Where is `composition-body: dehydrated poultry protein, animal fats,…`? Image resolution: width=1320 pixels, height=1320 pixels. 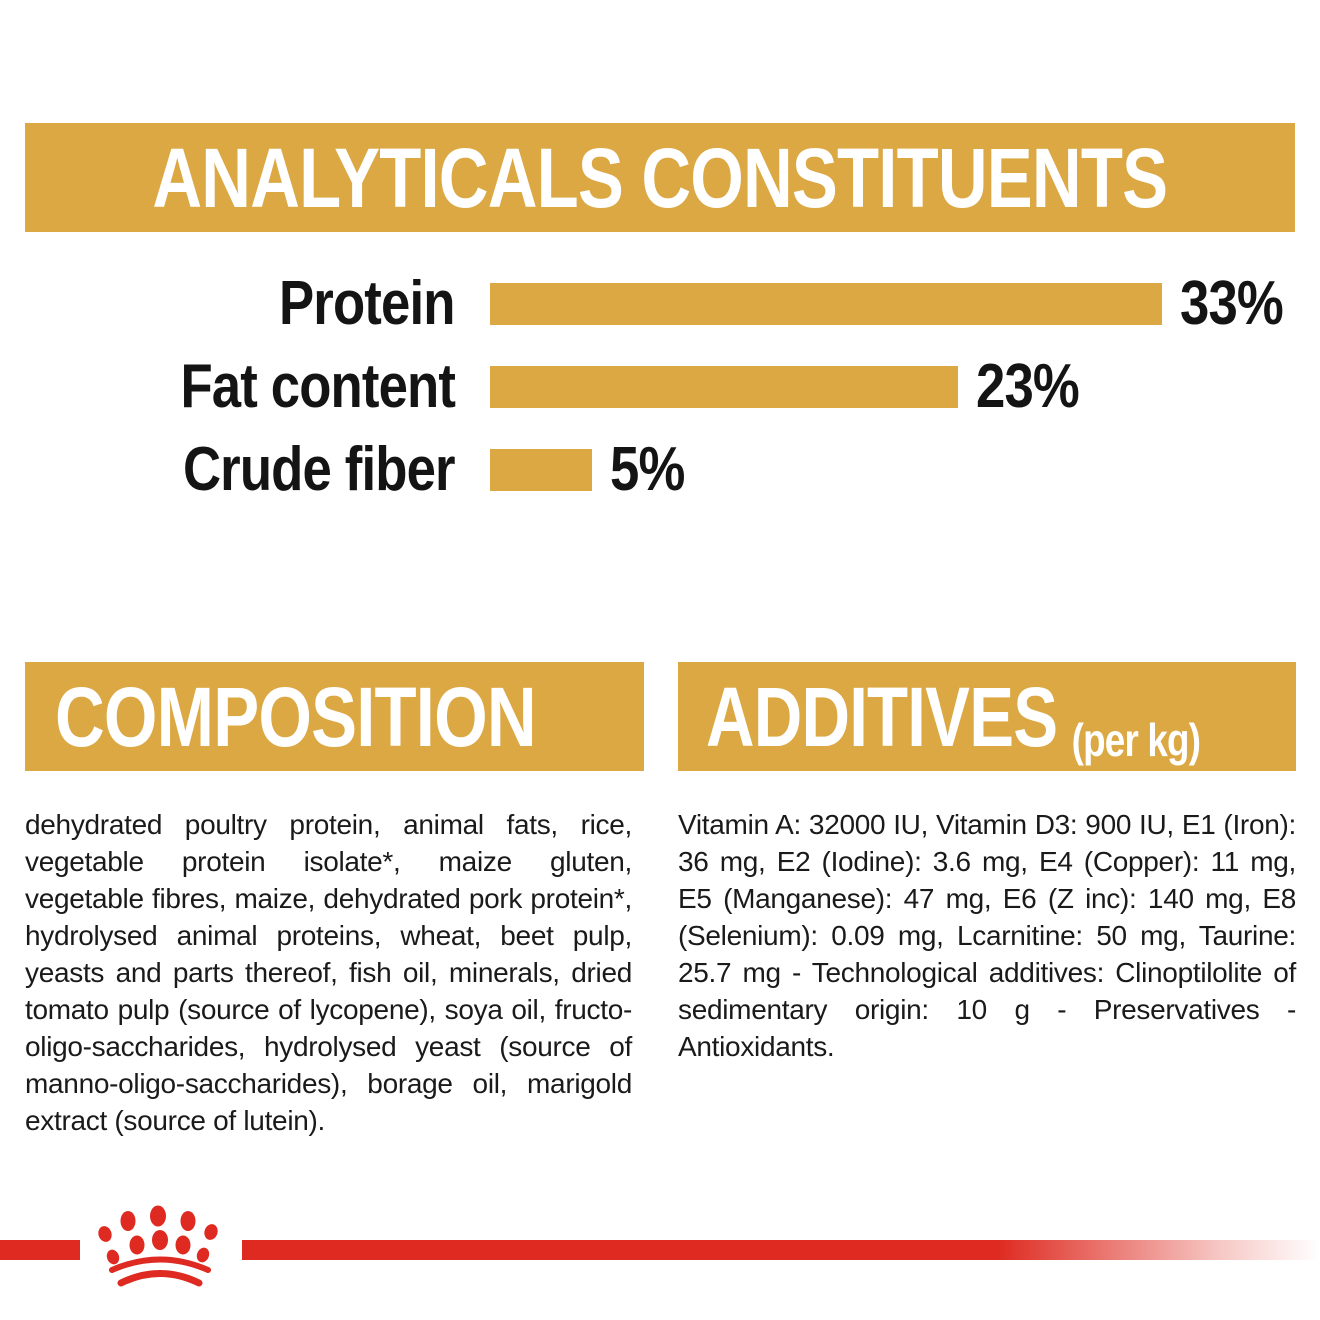 composition-body: dehydrated poultry protein, animal fats,… is located at coordinates (328, 972).